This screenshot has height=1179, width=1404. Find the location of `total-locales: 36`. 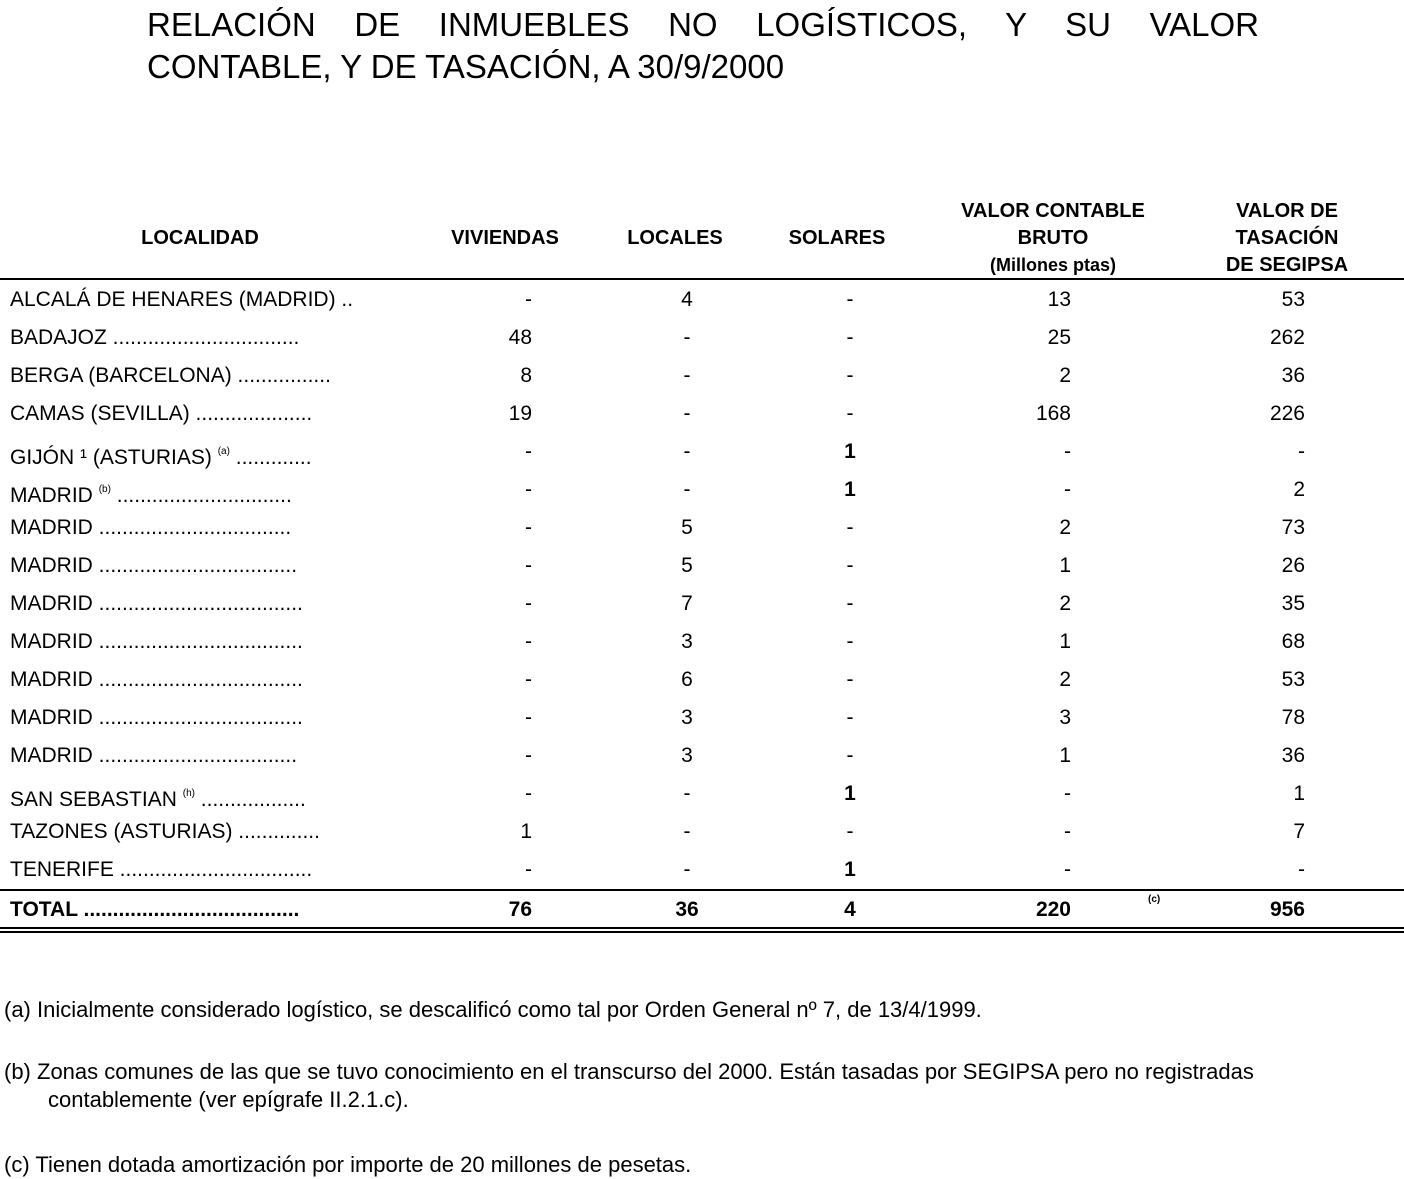

total-locales: 36 is located at coordinates (687, 909).